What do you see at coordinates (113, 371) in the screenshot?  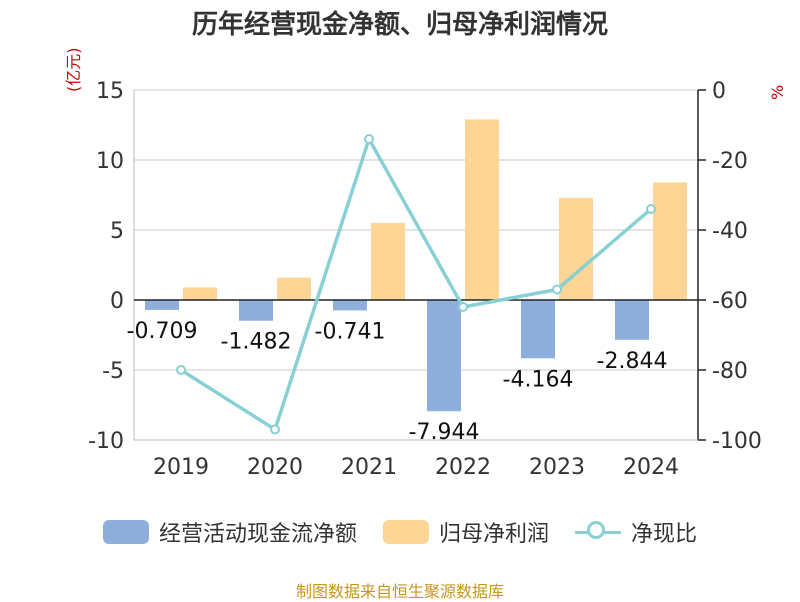 I see `left-tick-label-4: -5` at bounding box center [113, 371].